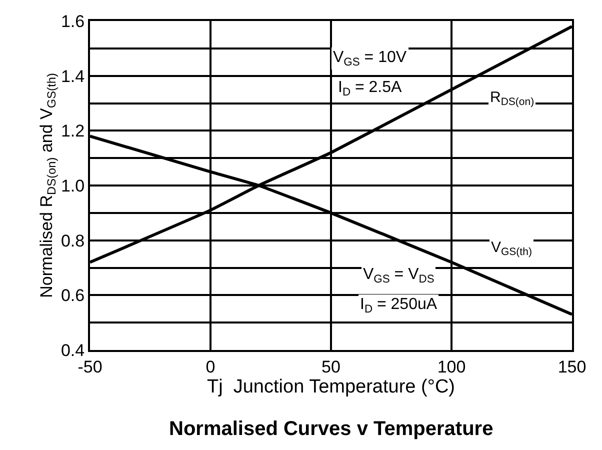 The image size is (602, 450). I want to click on x-tick-label: 150, so click(572, 366).